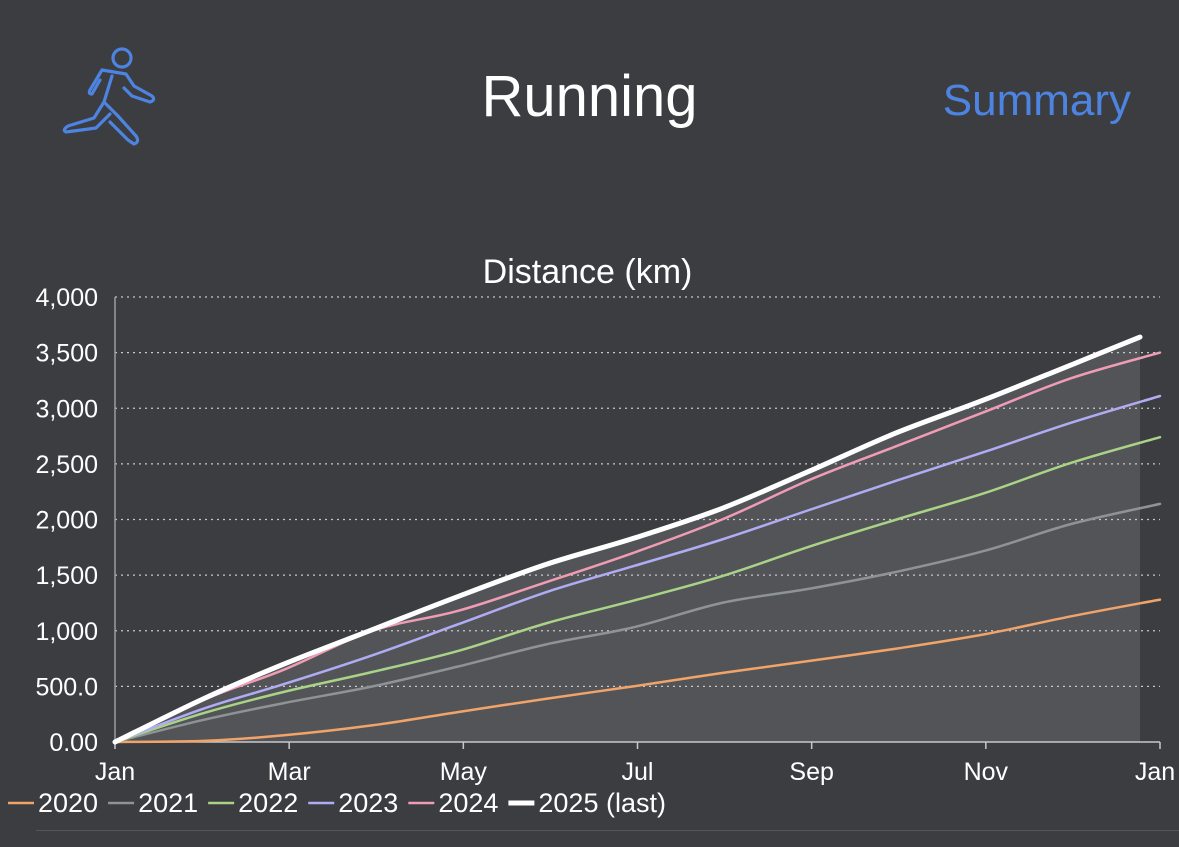  What do you see at coordinates (468, 803) in the screenshot?
I see `legend-label: 2024` at bounding box center [468, 803].